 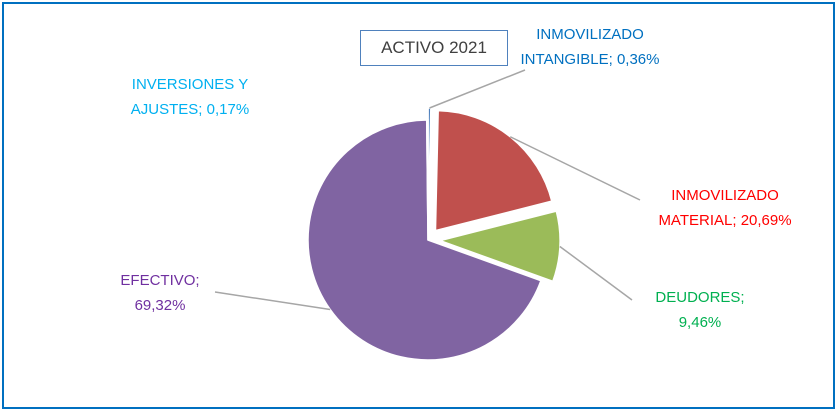 What do you see at coordinates (700, 310) in the screenshot?
I see `data-label: DEUDORES; 9,46%` at bounding box center [700, 310].